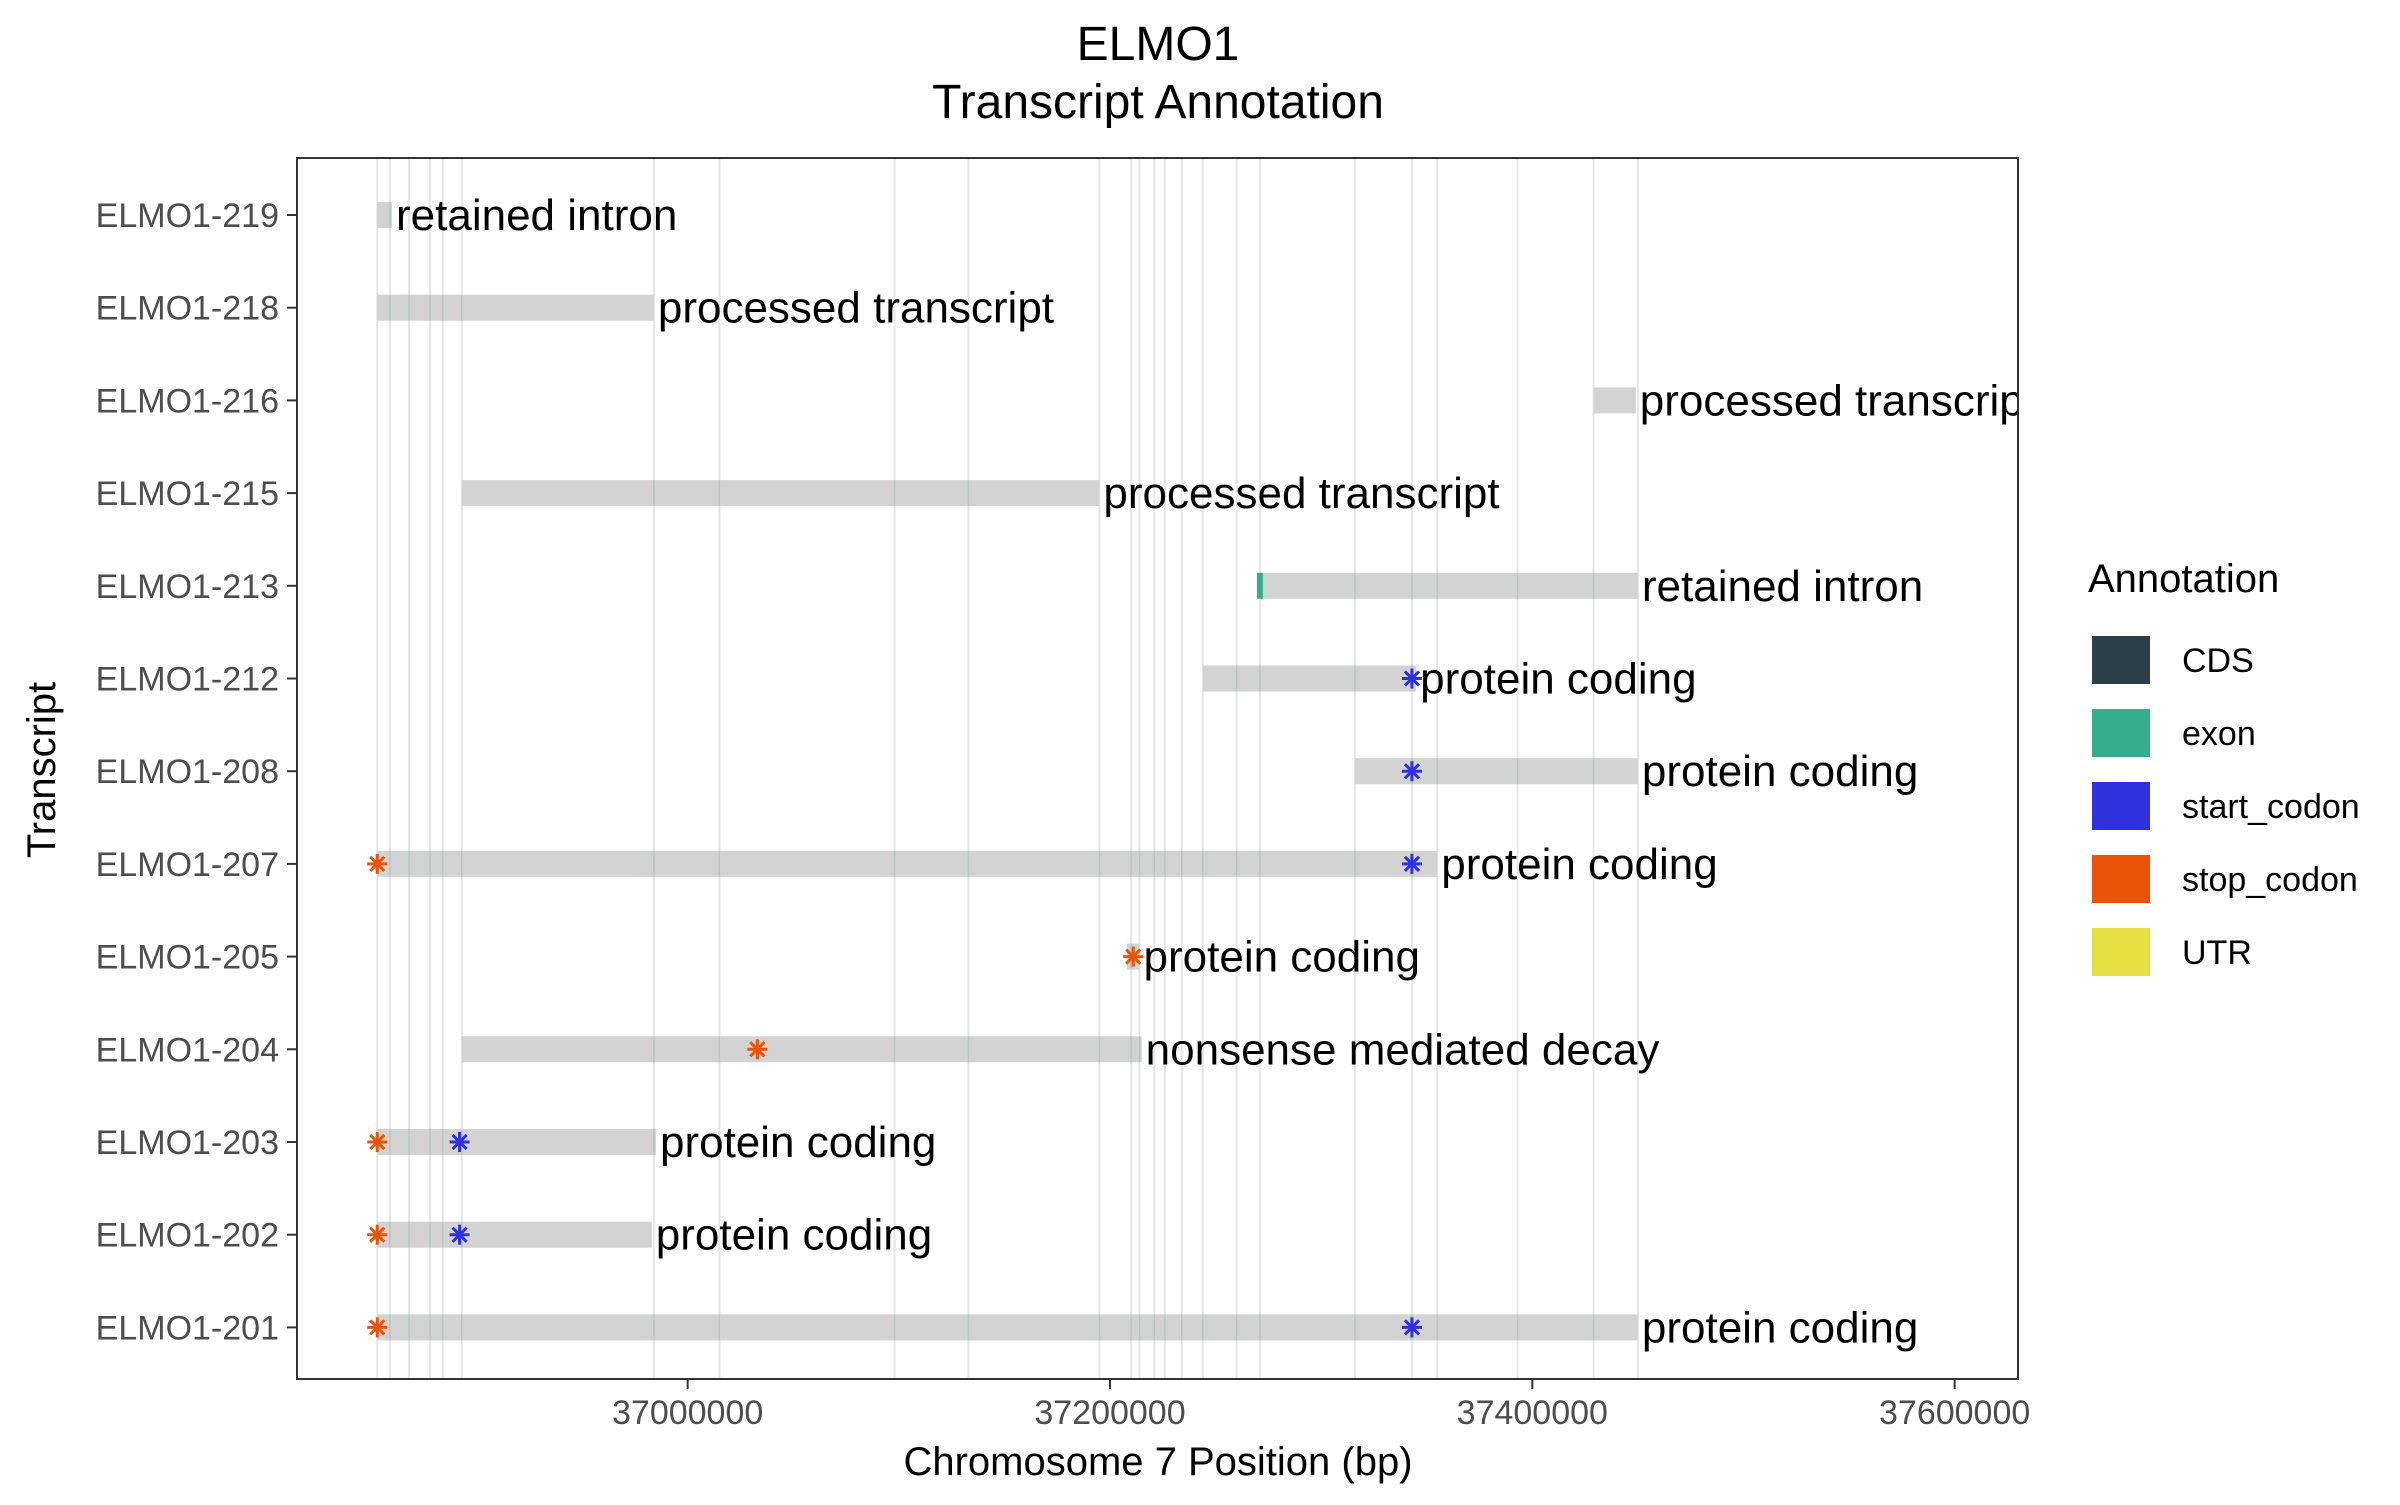 The height and width of the screenshot is (1505, 2400). What do you see at coordinates (187, 1328) in the screenshot?
I see `y-tick-label: ELMO1-201` at bounding box center [187, 1328].